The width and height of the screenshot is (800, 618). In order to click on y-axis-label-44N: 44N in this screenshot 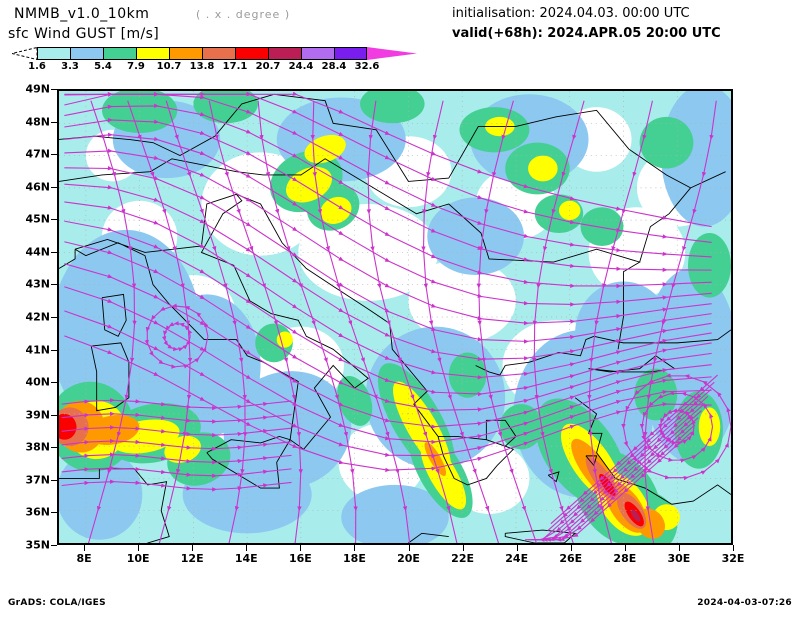, I will do `click(37, 252)`.